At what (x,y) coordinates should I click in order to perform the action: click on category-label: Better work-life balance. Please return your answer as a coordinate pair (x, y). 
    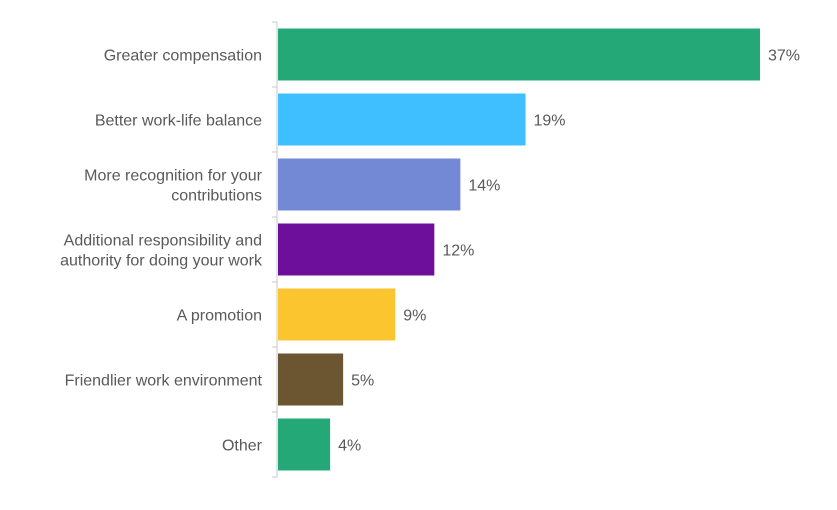
    Looking at the image, I should click on (178, 121).